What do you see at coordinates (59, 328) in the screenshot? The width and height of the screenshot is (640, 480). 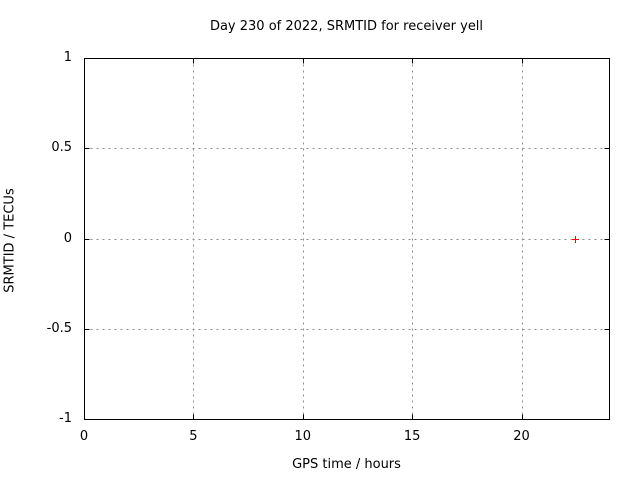 I see `y-tick-label: -0.5` at bounding box center [59, 328].